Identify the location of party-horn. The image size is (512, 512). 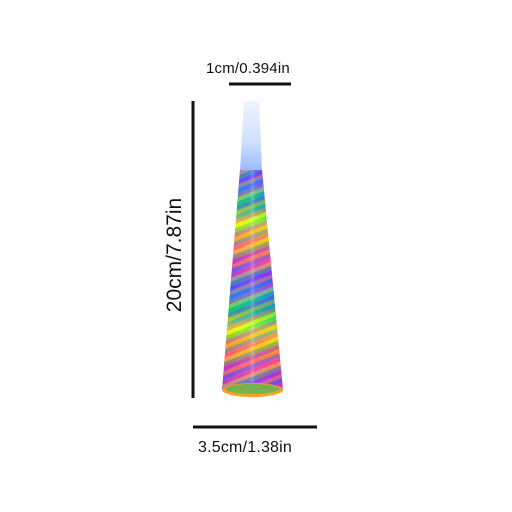
(252, 249).